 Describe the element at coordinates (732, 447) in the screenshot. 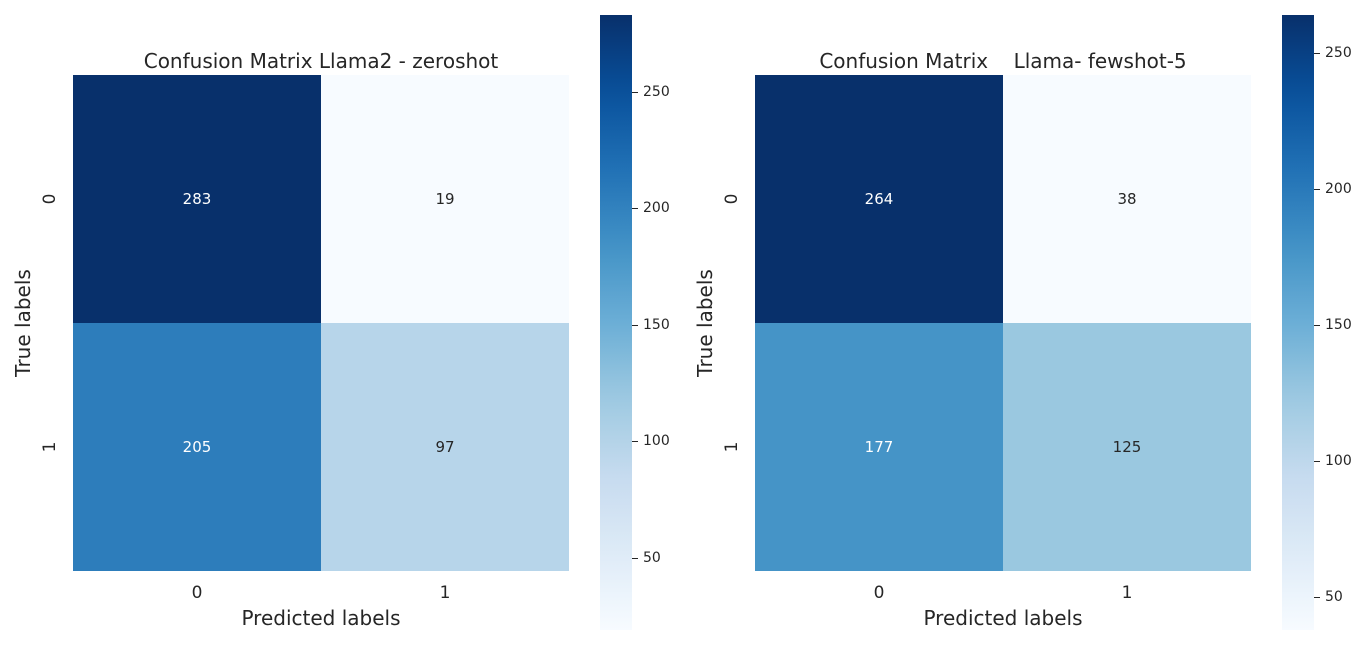

I see `y-tick-label: 1` at that location.